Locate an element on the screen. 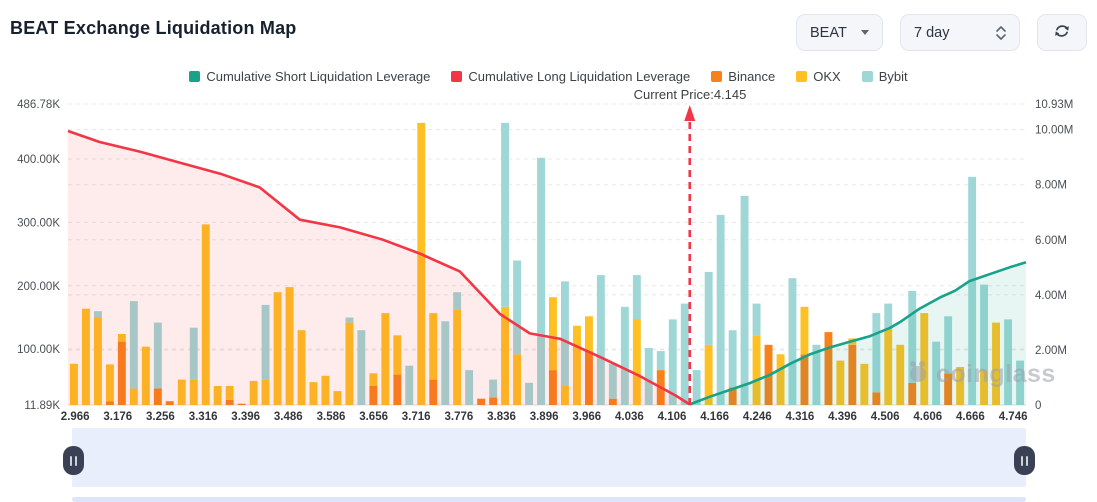  svg-text: 10.93M is located at coordinates (1054, 105).